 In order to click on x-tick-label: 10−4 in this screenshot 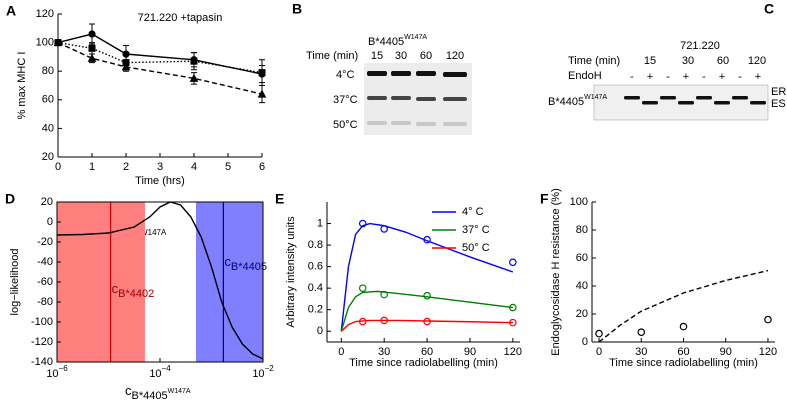, I will do `click(160, 372)`.